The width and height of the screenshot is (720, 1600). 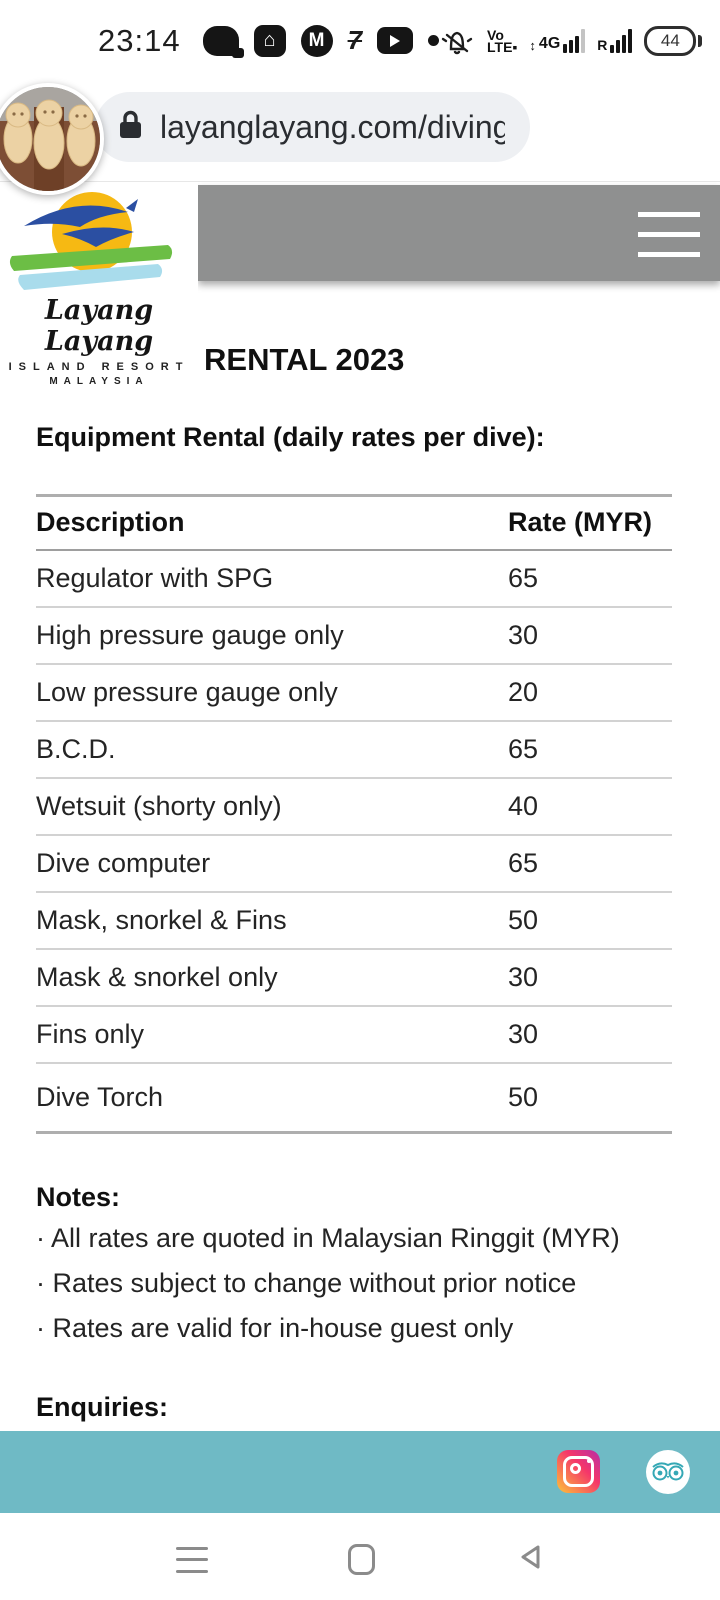 What do you see at coordinates (100, 1096) in the screenshot?
I see `item-description: Dive Torch` at bounding box center [100, 1096].